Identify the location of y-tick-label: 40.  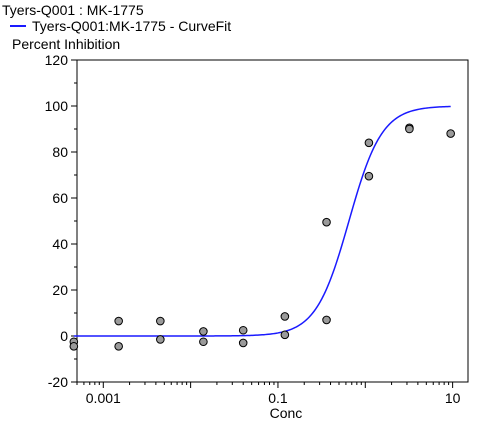
(60, 244).